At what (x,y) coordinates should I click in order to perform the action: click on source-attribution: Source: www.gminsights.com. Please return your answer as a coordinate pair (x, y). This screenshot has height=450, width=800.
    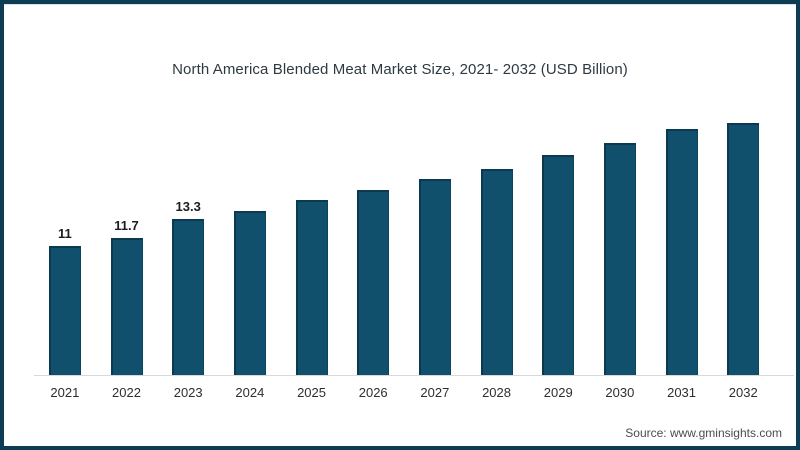
    Looking at the image, I should click on (703, 433).